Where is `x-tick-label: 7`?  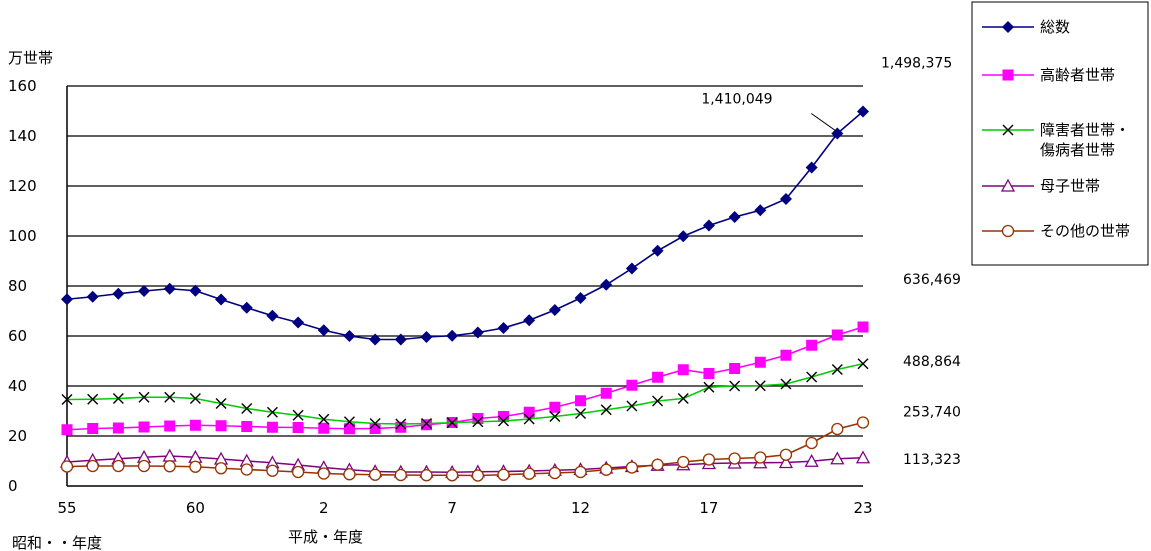
x-tick-label: 7 is located at coordinates (452, 508).